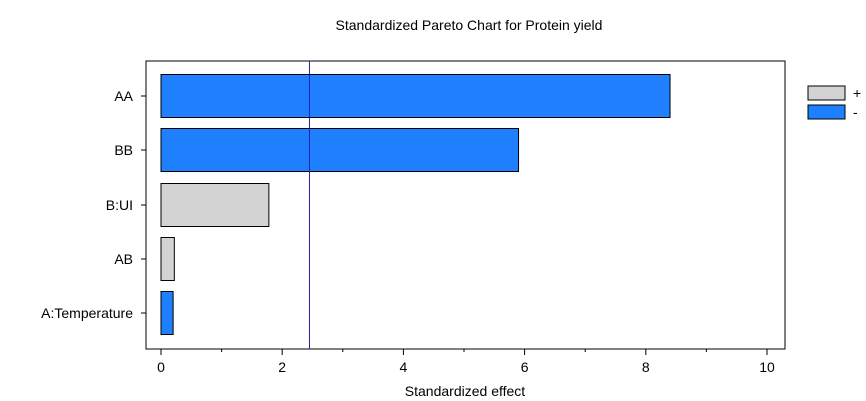 This screenshot has width=866, height=401. Describe the element at coordinates (282, 367) in the screenshot. I see `x-tick-label: 2` at that location.